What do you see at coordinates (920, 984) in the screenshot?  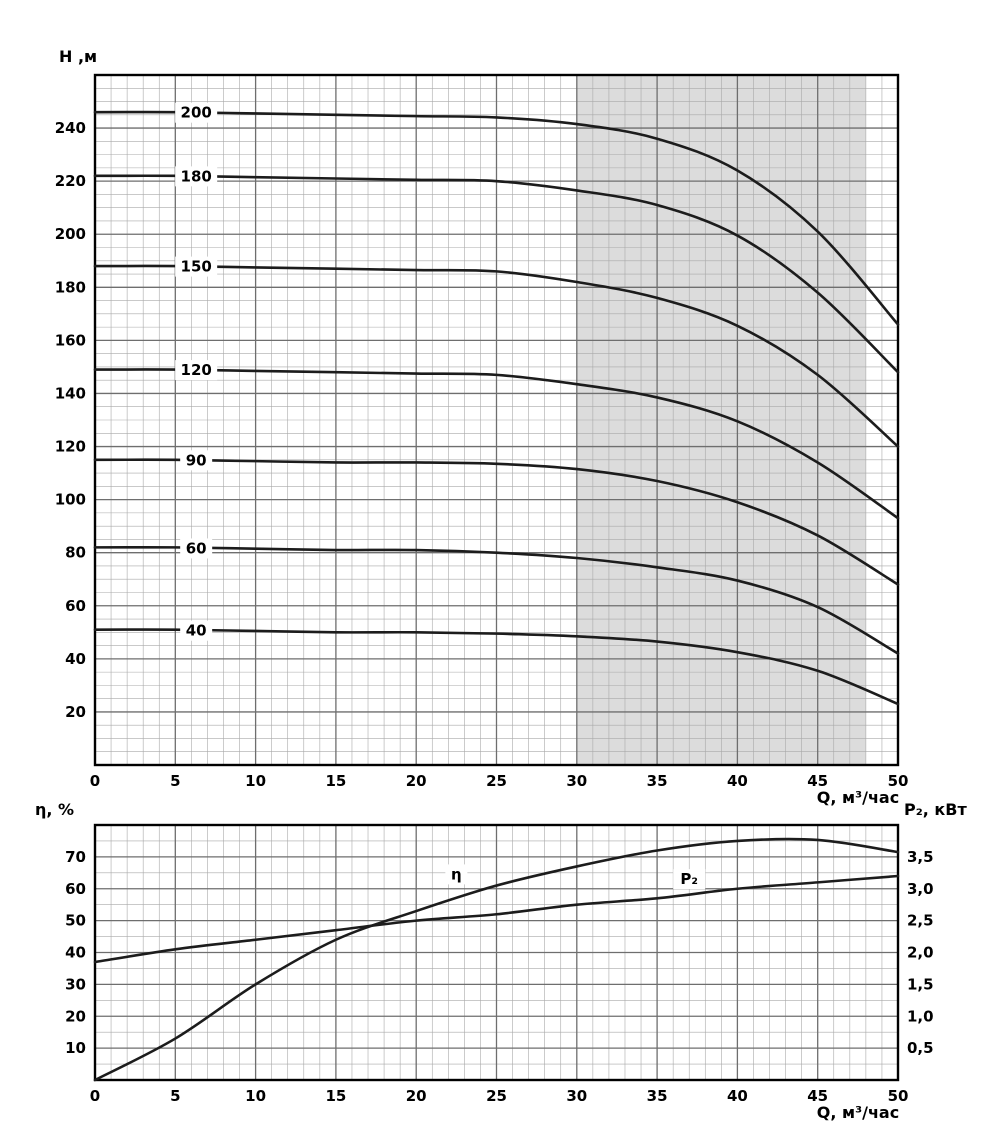 I see `y2-tick-label: 1,5` at bounding box center [920, 984].